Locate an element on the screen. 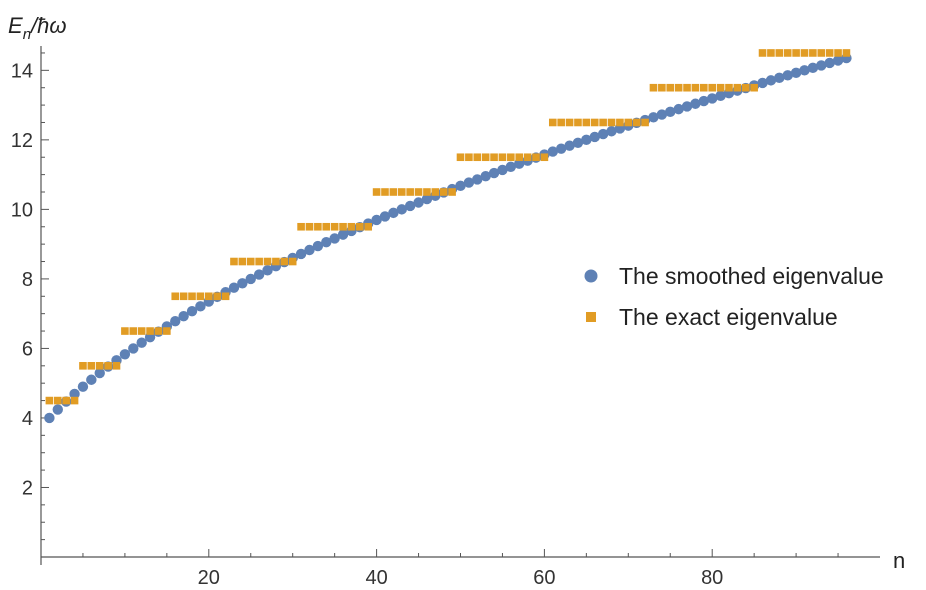  svg-text: En/ħω is located at coordinates (37, 28).